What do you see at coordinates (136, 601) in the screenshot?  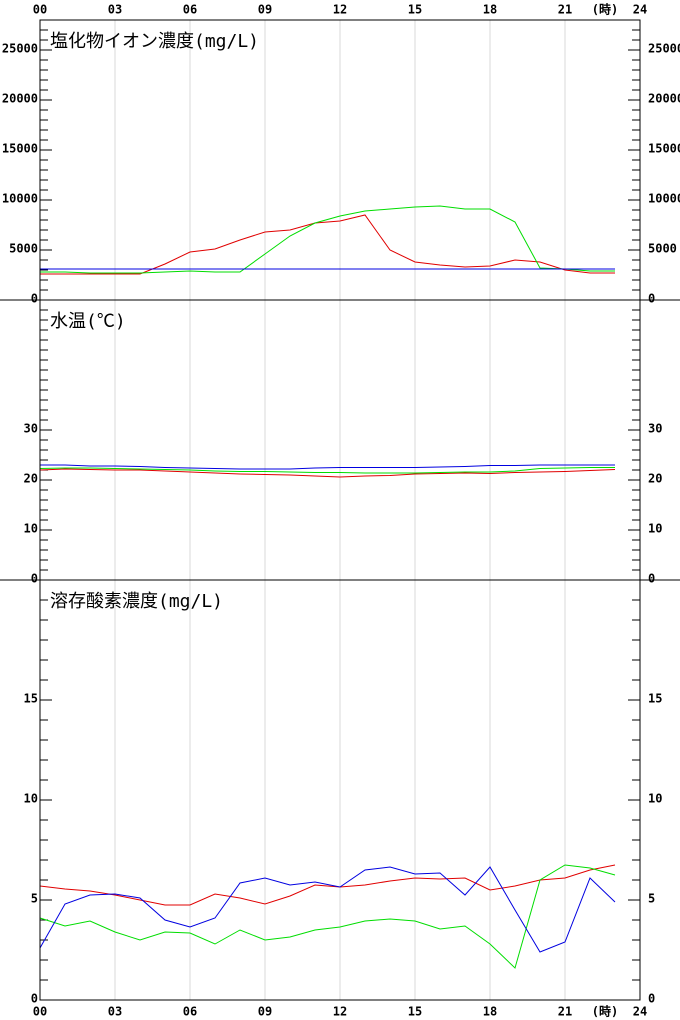 I see `panel-title: 溶存酸素濃度(mg/L)` at bounding box center [136, 601].